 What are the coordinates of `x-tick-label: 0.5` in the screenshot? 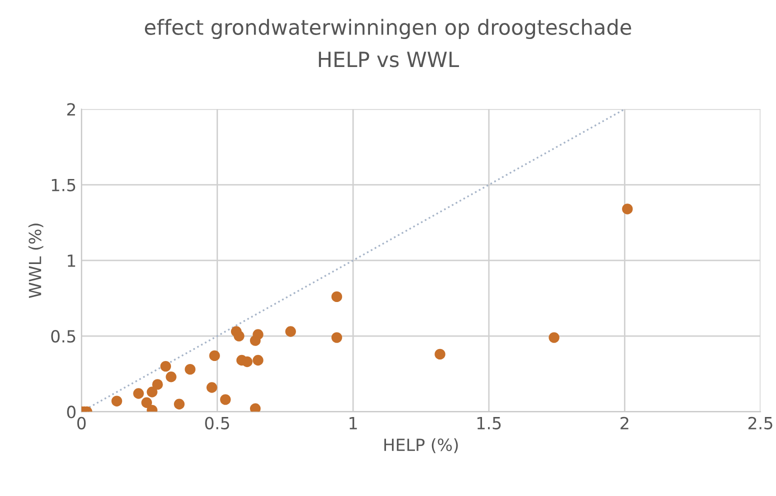 It's located at (217, 423).